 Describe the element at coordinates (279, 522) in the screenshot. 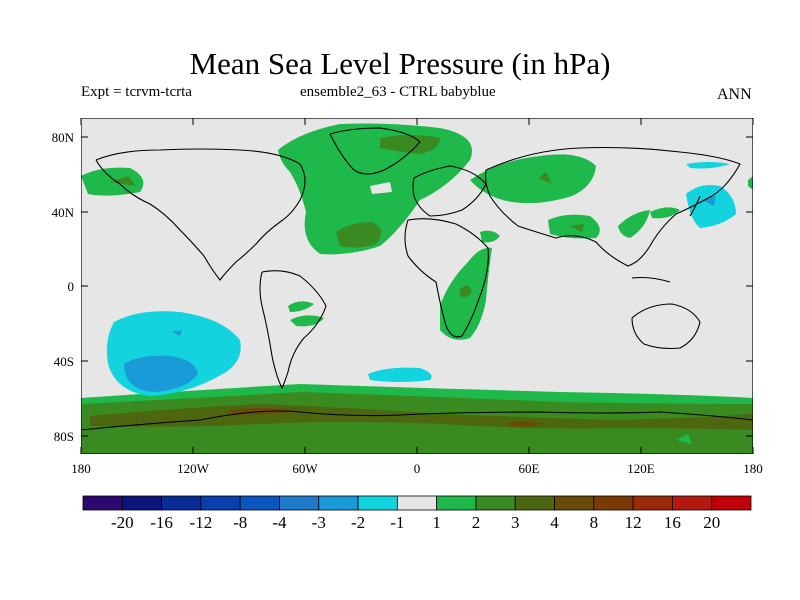

I see `colorbar-label: -4` at that location.